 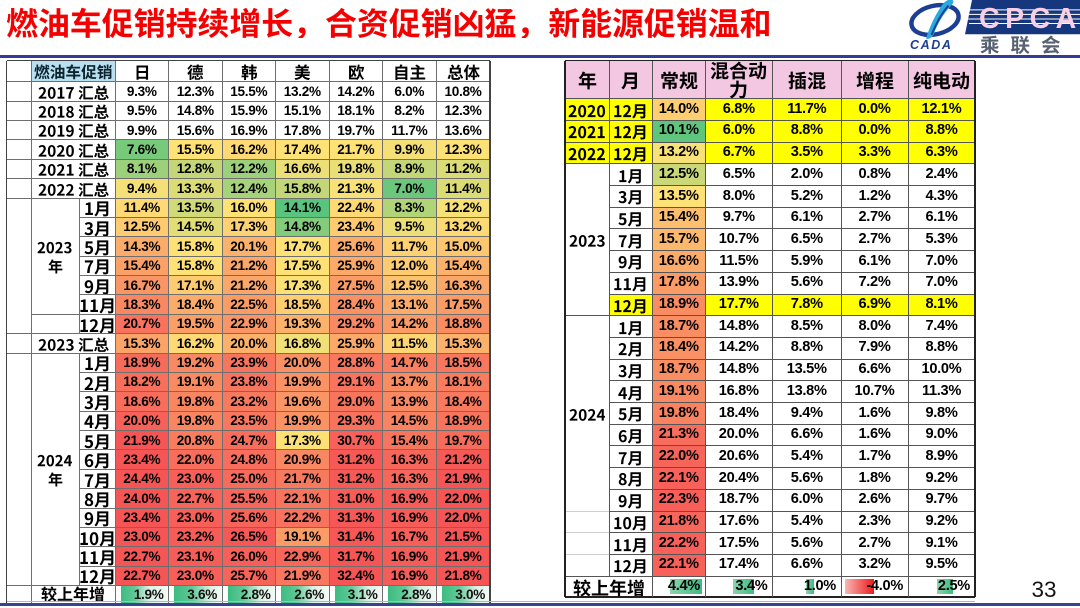 What do you see at coordinates (1029, 19) in the screenshot?
I see `svg-text: CPCA` at bounding box center [1029, 19].